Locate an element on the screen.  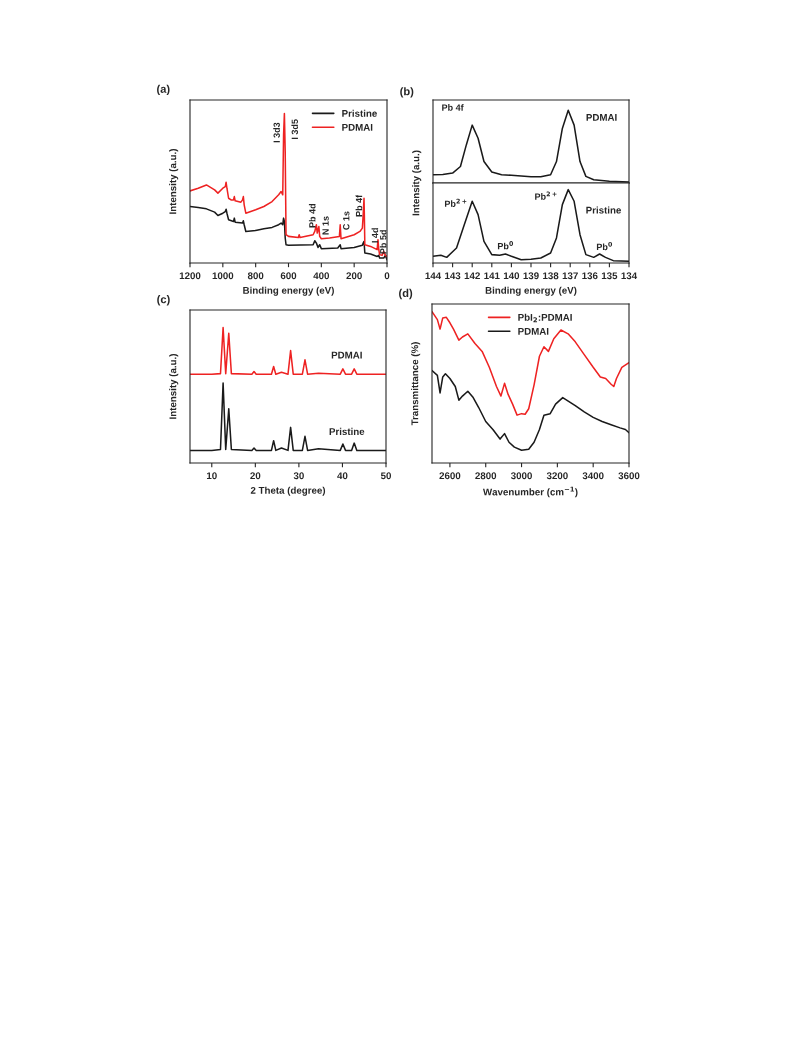
x-tick-label: 1200 is located at coordinates (190, 276).